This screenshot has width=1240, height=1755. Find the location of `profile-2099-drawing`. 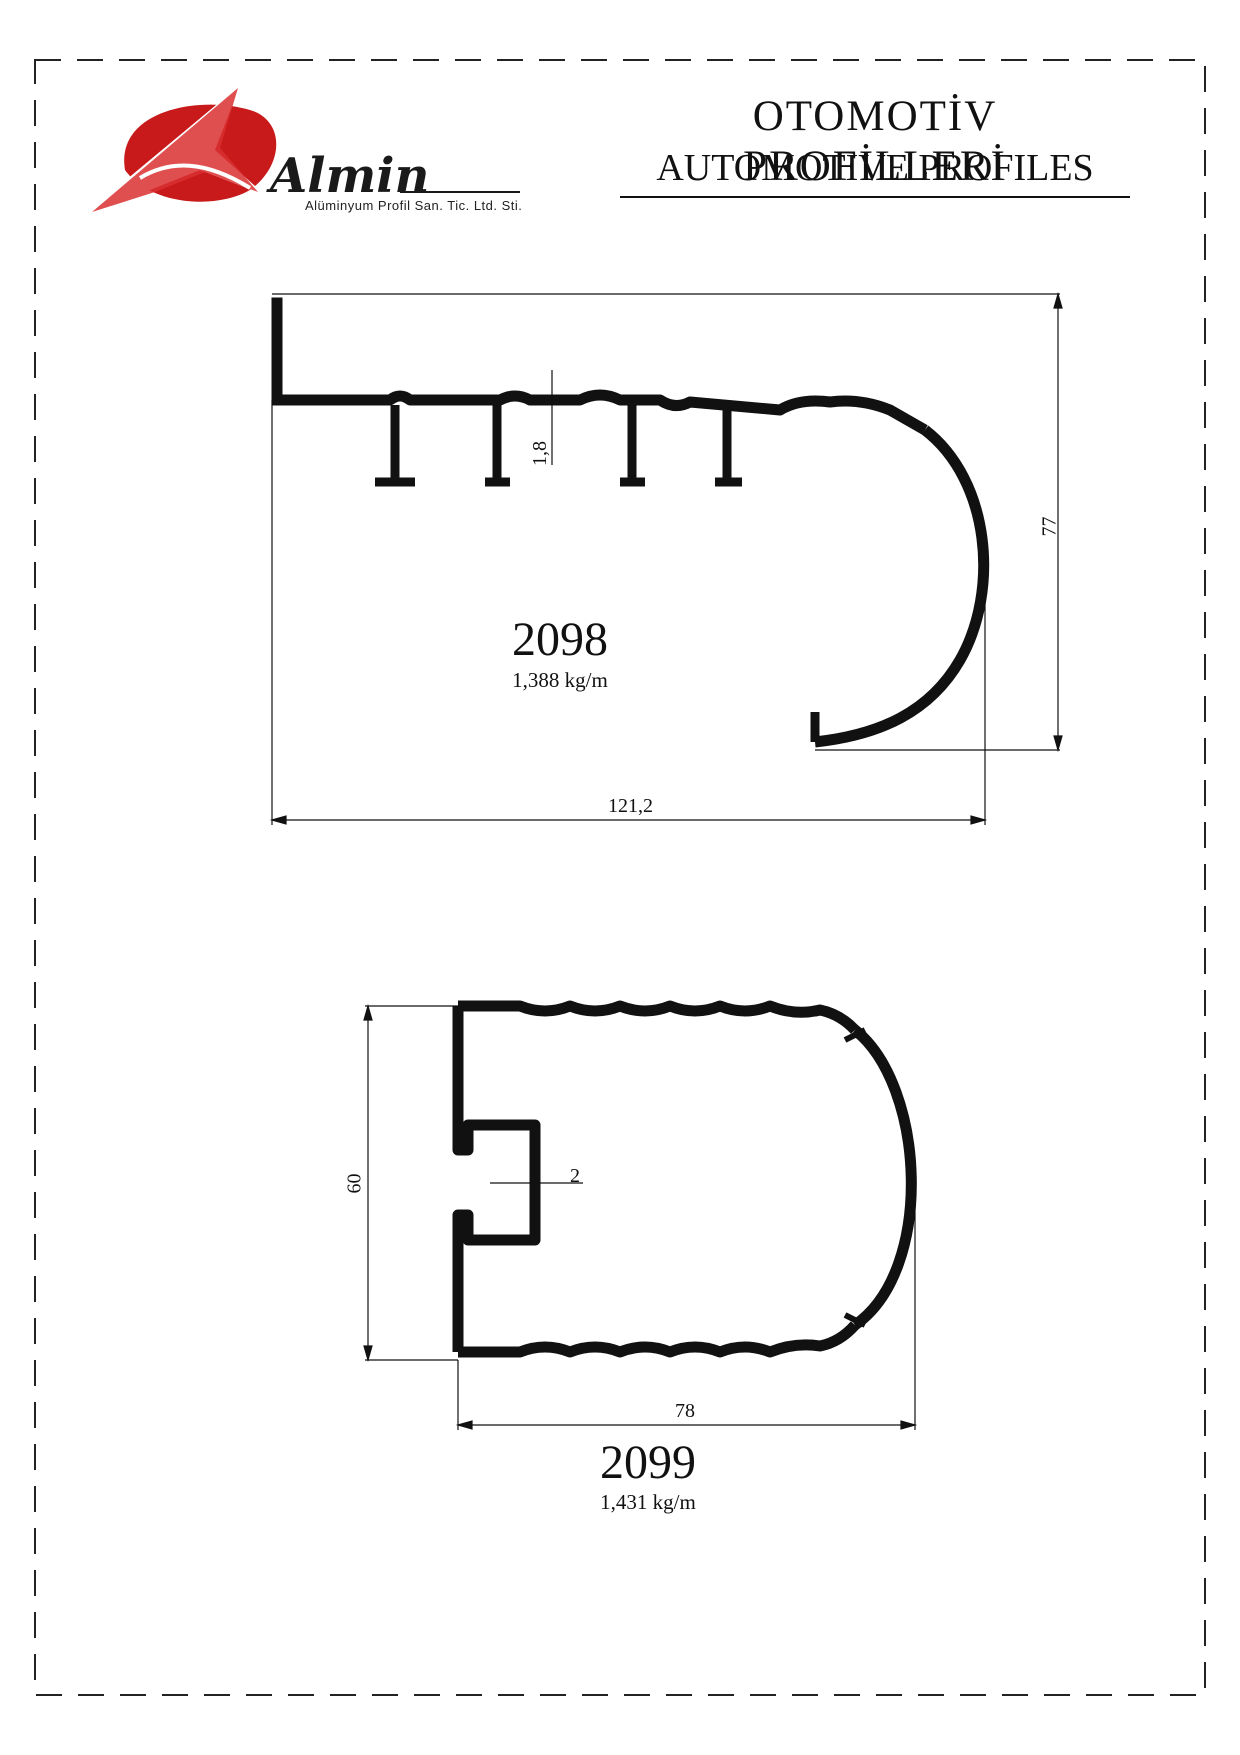

profile-2099-drawing is located at coordinates (640, 1215).